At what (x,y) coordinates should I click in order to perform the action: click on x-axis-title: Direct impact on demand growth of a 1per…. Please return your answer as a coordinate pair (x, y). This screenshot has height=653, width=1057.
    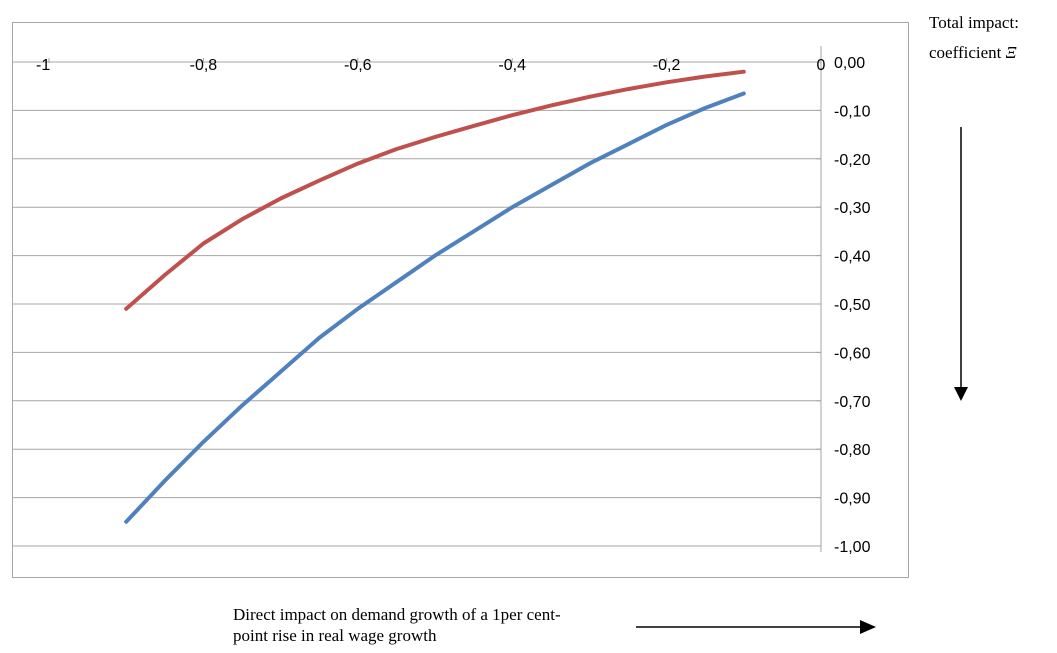
    Looking at the image, I should click on (397, 625).